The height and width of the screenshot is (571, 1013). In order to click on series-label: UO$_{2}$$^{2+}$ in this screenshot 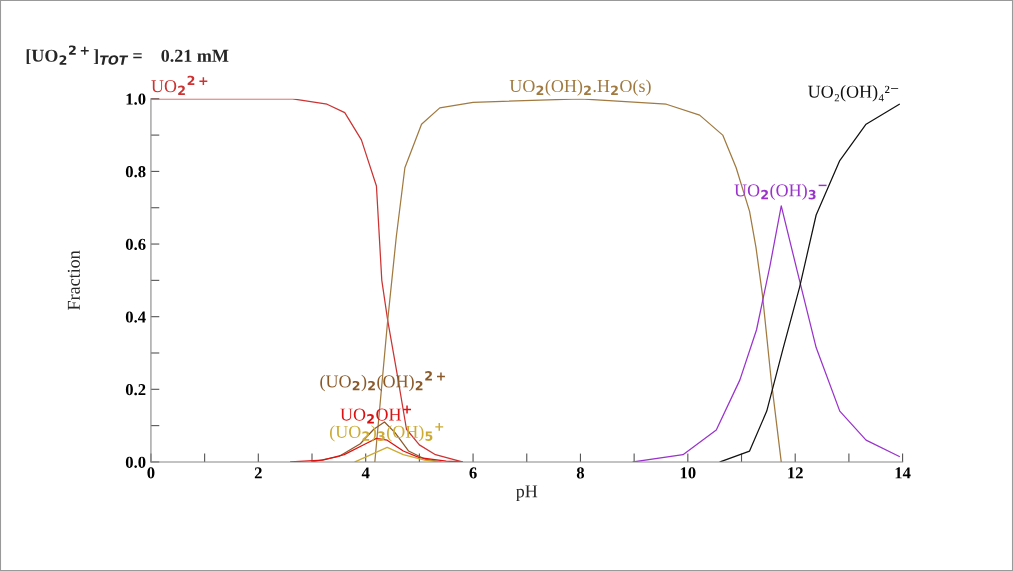, I will do `click(179, 85)`.